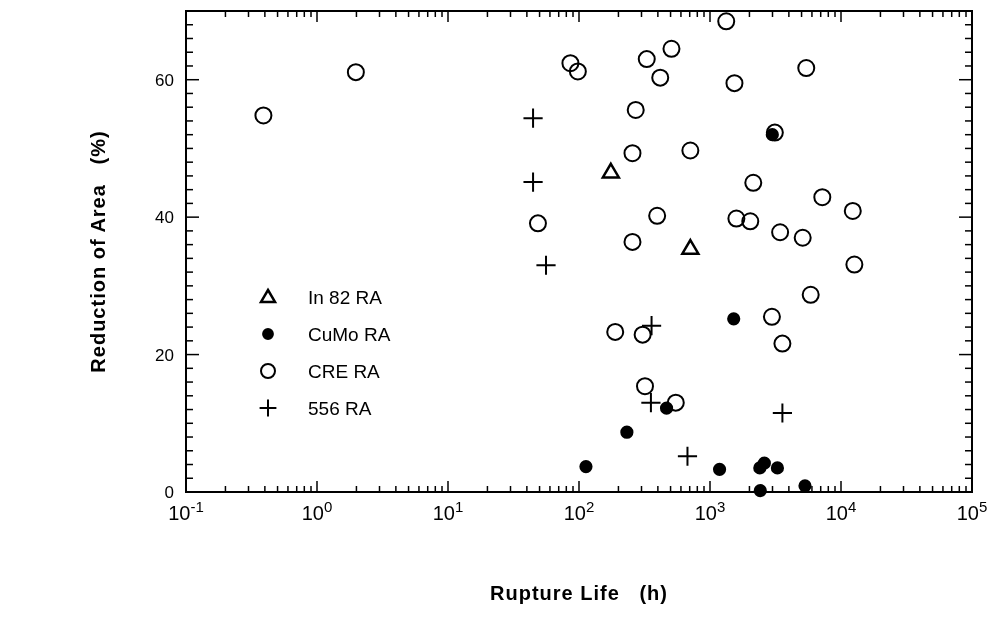 Image resolution: width=1004 pixels, height=619 pixels. What do you see at coordinates (448, 510) in the screenshot?
I see `x-tick-label: 10$^{1}$` at bounding box center [448, 510].